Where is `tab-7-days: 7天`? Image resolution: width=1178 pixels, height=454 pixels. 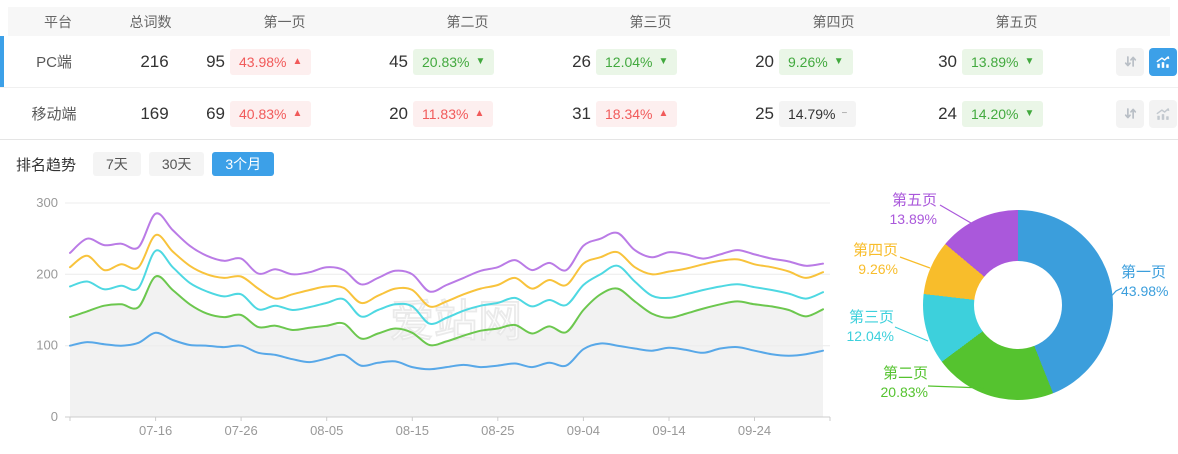 tab-7-days: 7天 is located at coordinates (117, 164).